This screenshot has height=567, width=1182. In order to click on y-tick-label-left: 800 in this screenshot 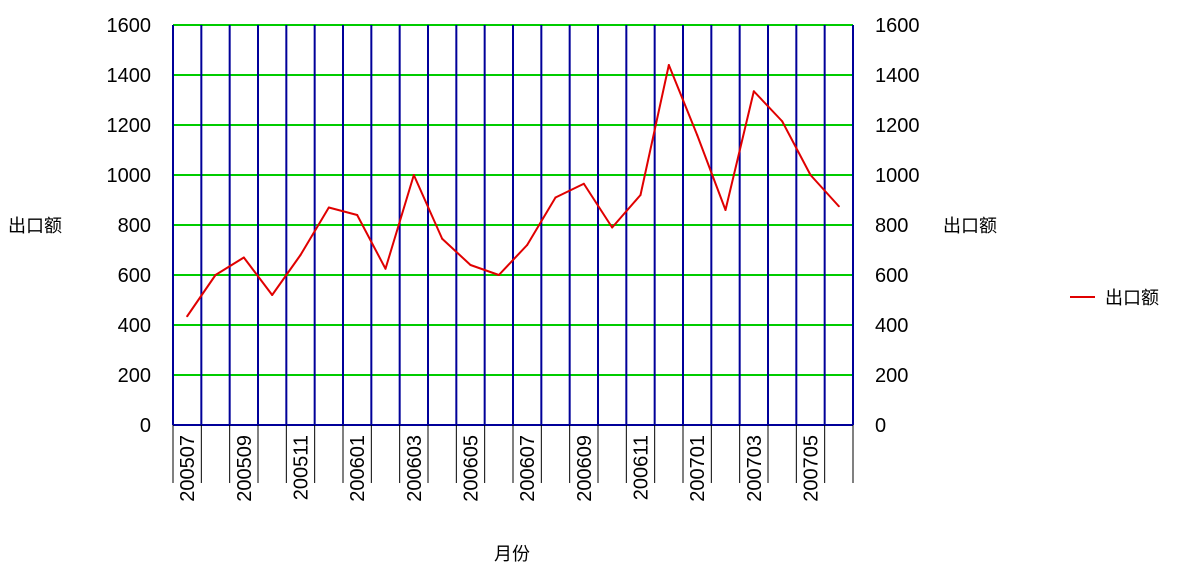, I will do `click(134, 226)`.